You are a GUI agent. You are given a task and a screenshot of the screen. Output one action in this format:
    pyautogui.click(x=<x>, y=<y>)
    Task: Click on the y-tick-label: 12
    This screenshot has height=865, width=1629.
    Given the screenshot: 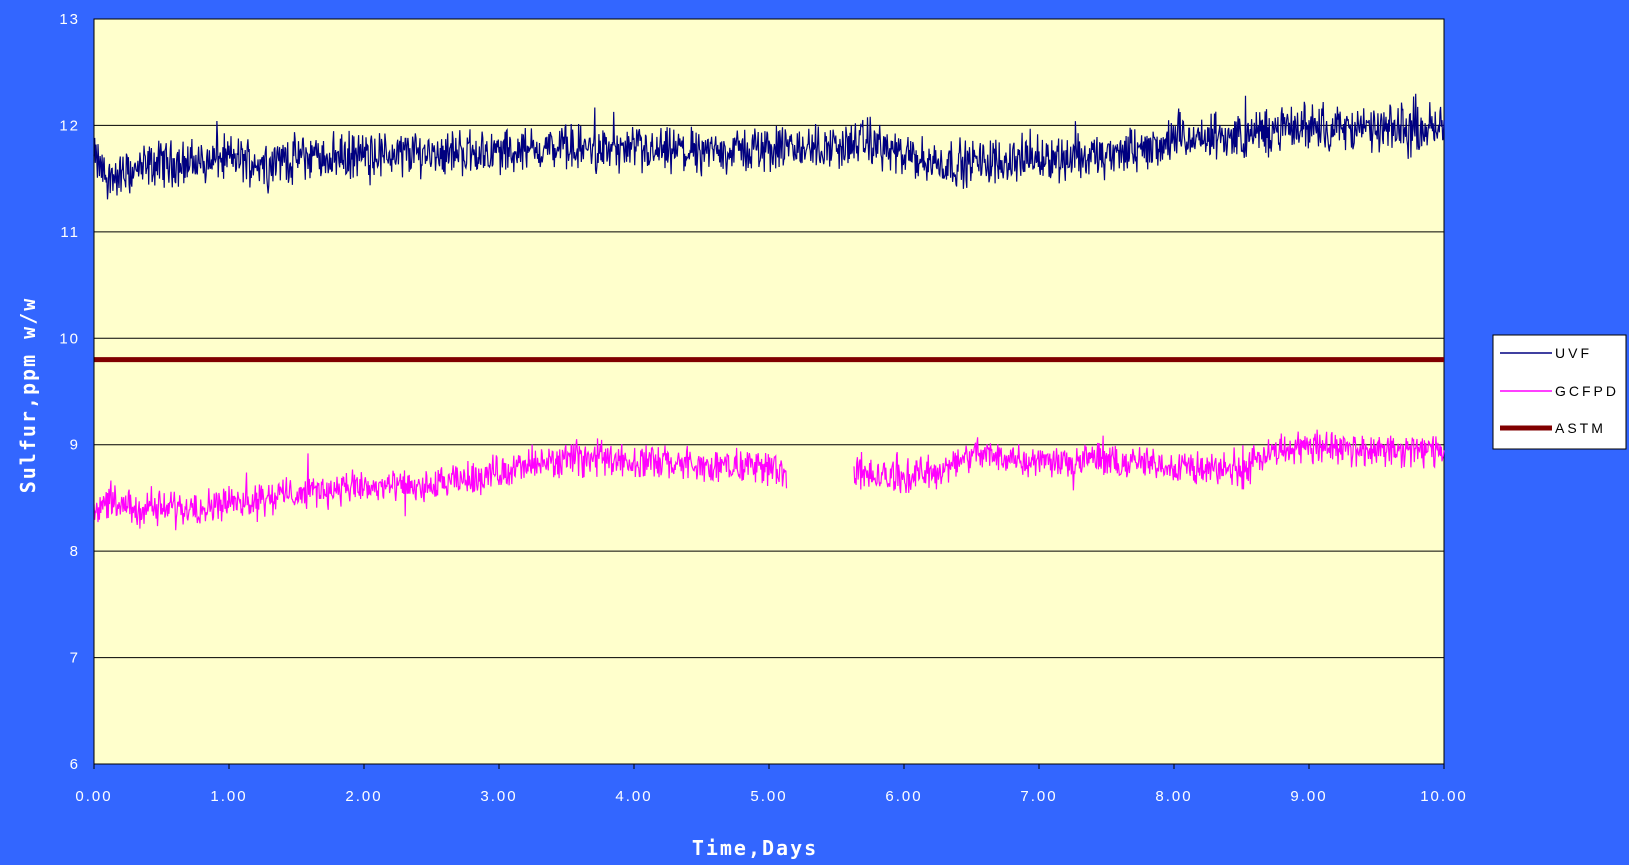 What is the action you would take?
    pyautogui.click(x=69, y=125)
    